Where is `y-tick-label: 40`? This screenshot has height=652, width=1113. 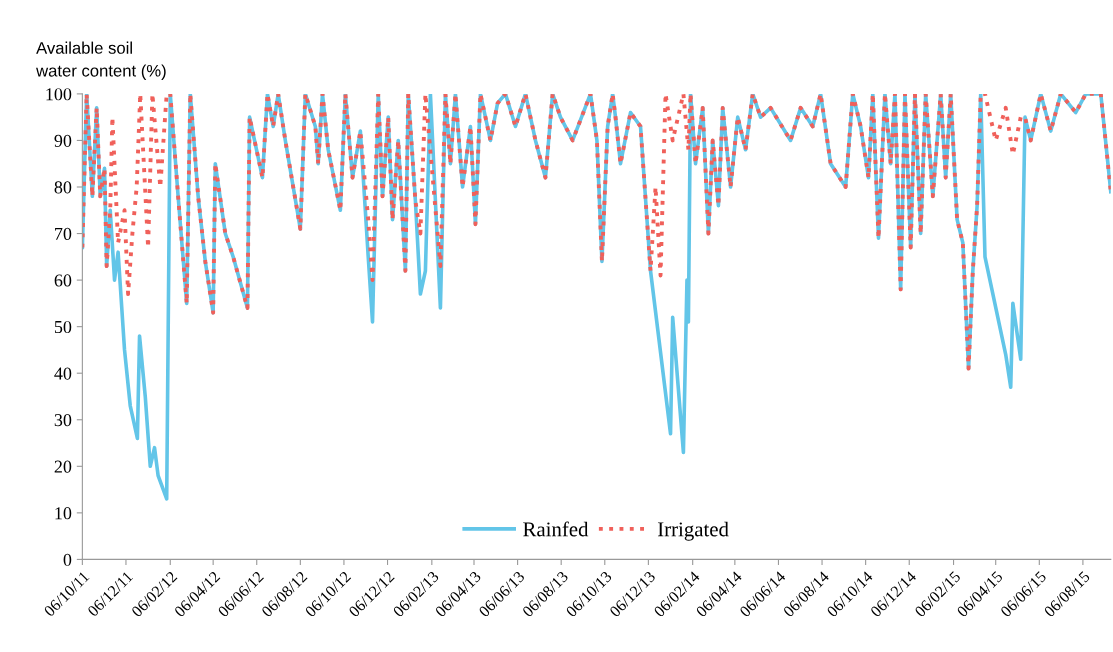 y-tick-label: 40 is located at coordinates (63, 373).